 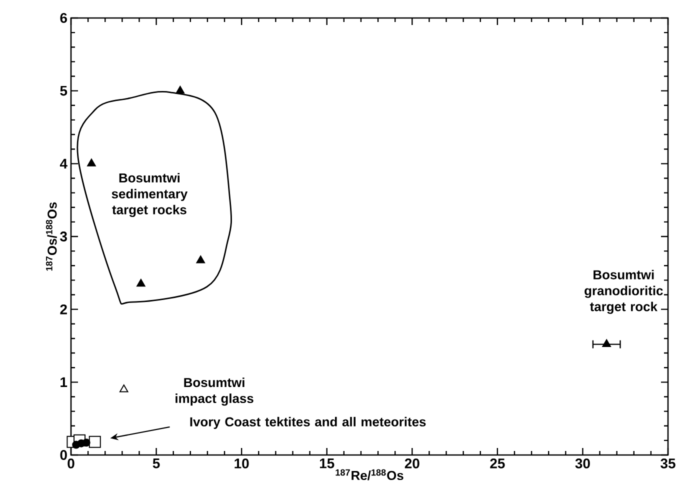 I want to click on x-tick-label: 25, so click(x=497, y=463).